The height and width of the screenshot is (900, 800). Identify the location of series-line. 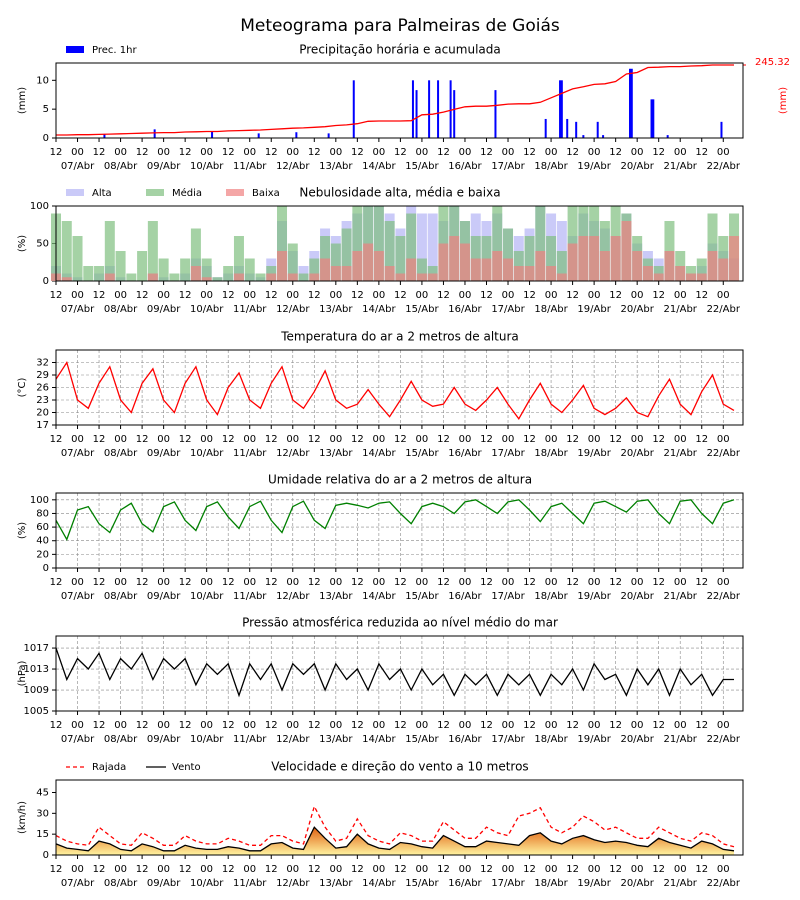
(394, 672).